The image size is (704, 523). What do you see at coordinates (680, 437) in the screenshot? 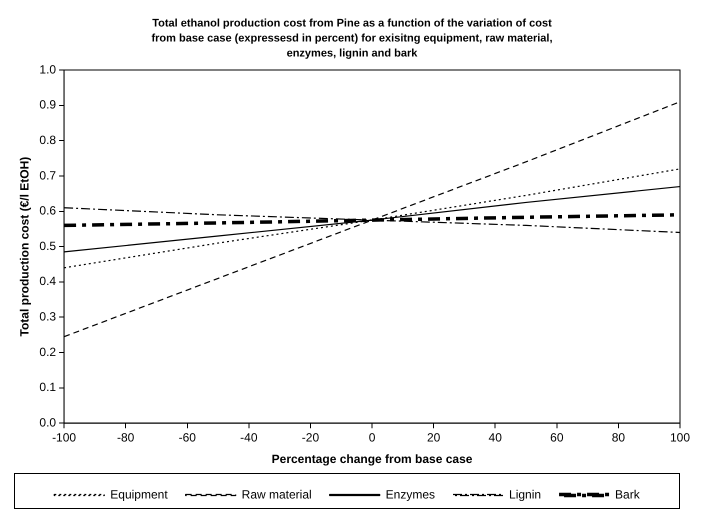
I see `x-tick-label: 100` at bounding box center [680, 437].